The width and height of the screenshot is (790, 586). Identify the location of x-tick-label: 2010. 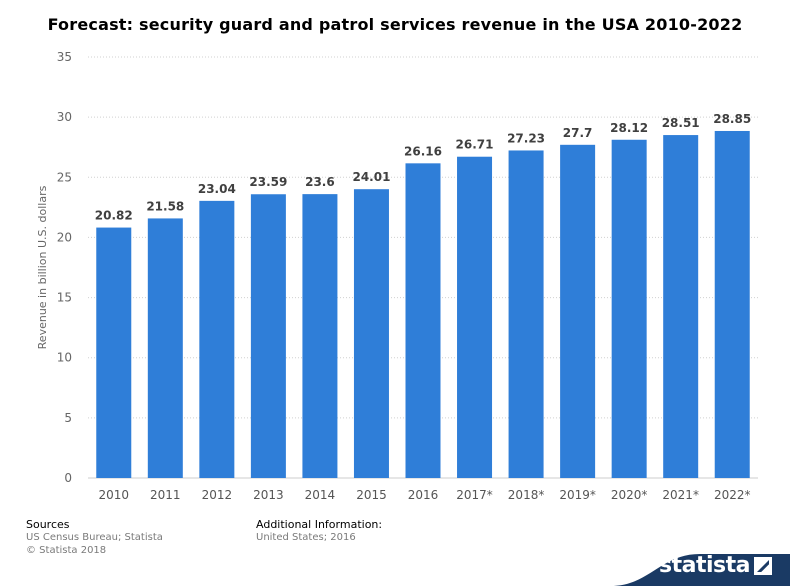
(113, 495).